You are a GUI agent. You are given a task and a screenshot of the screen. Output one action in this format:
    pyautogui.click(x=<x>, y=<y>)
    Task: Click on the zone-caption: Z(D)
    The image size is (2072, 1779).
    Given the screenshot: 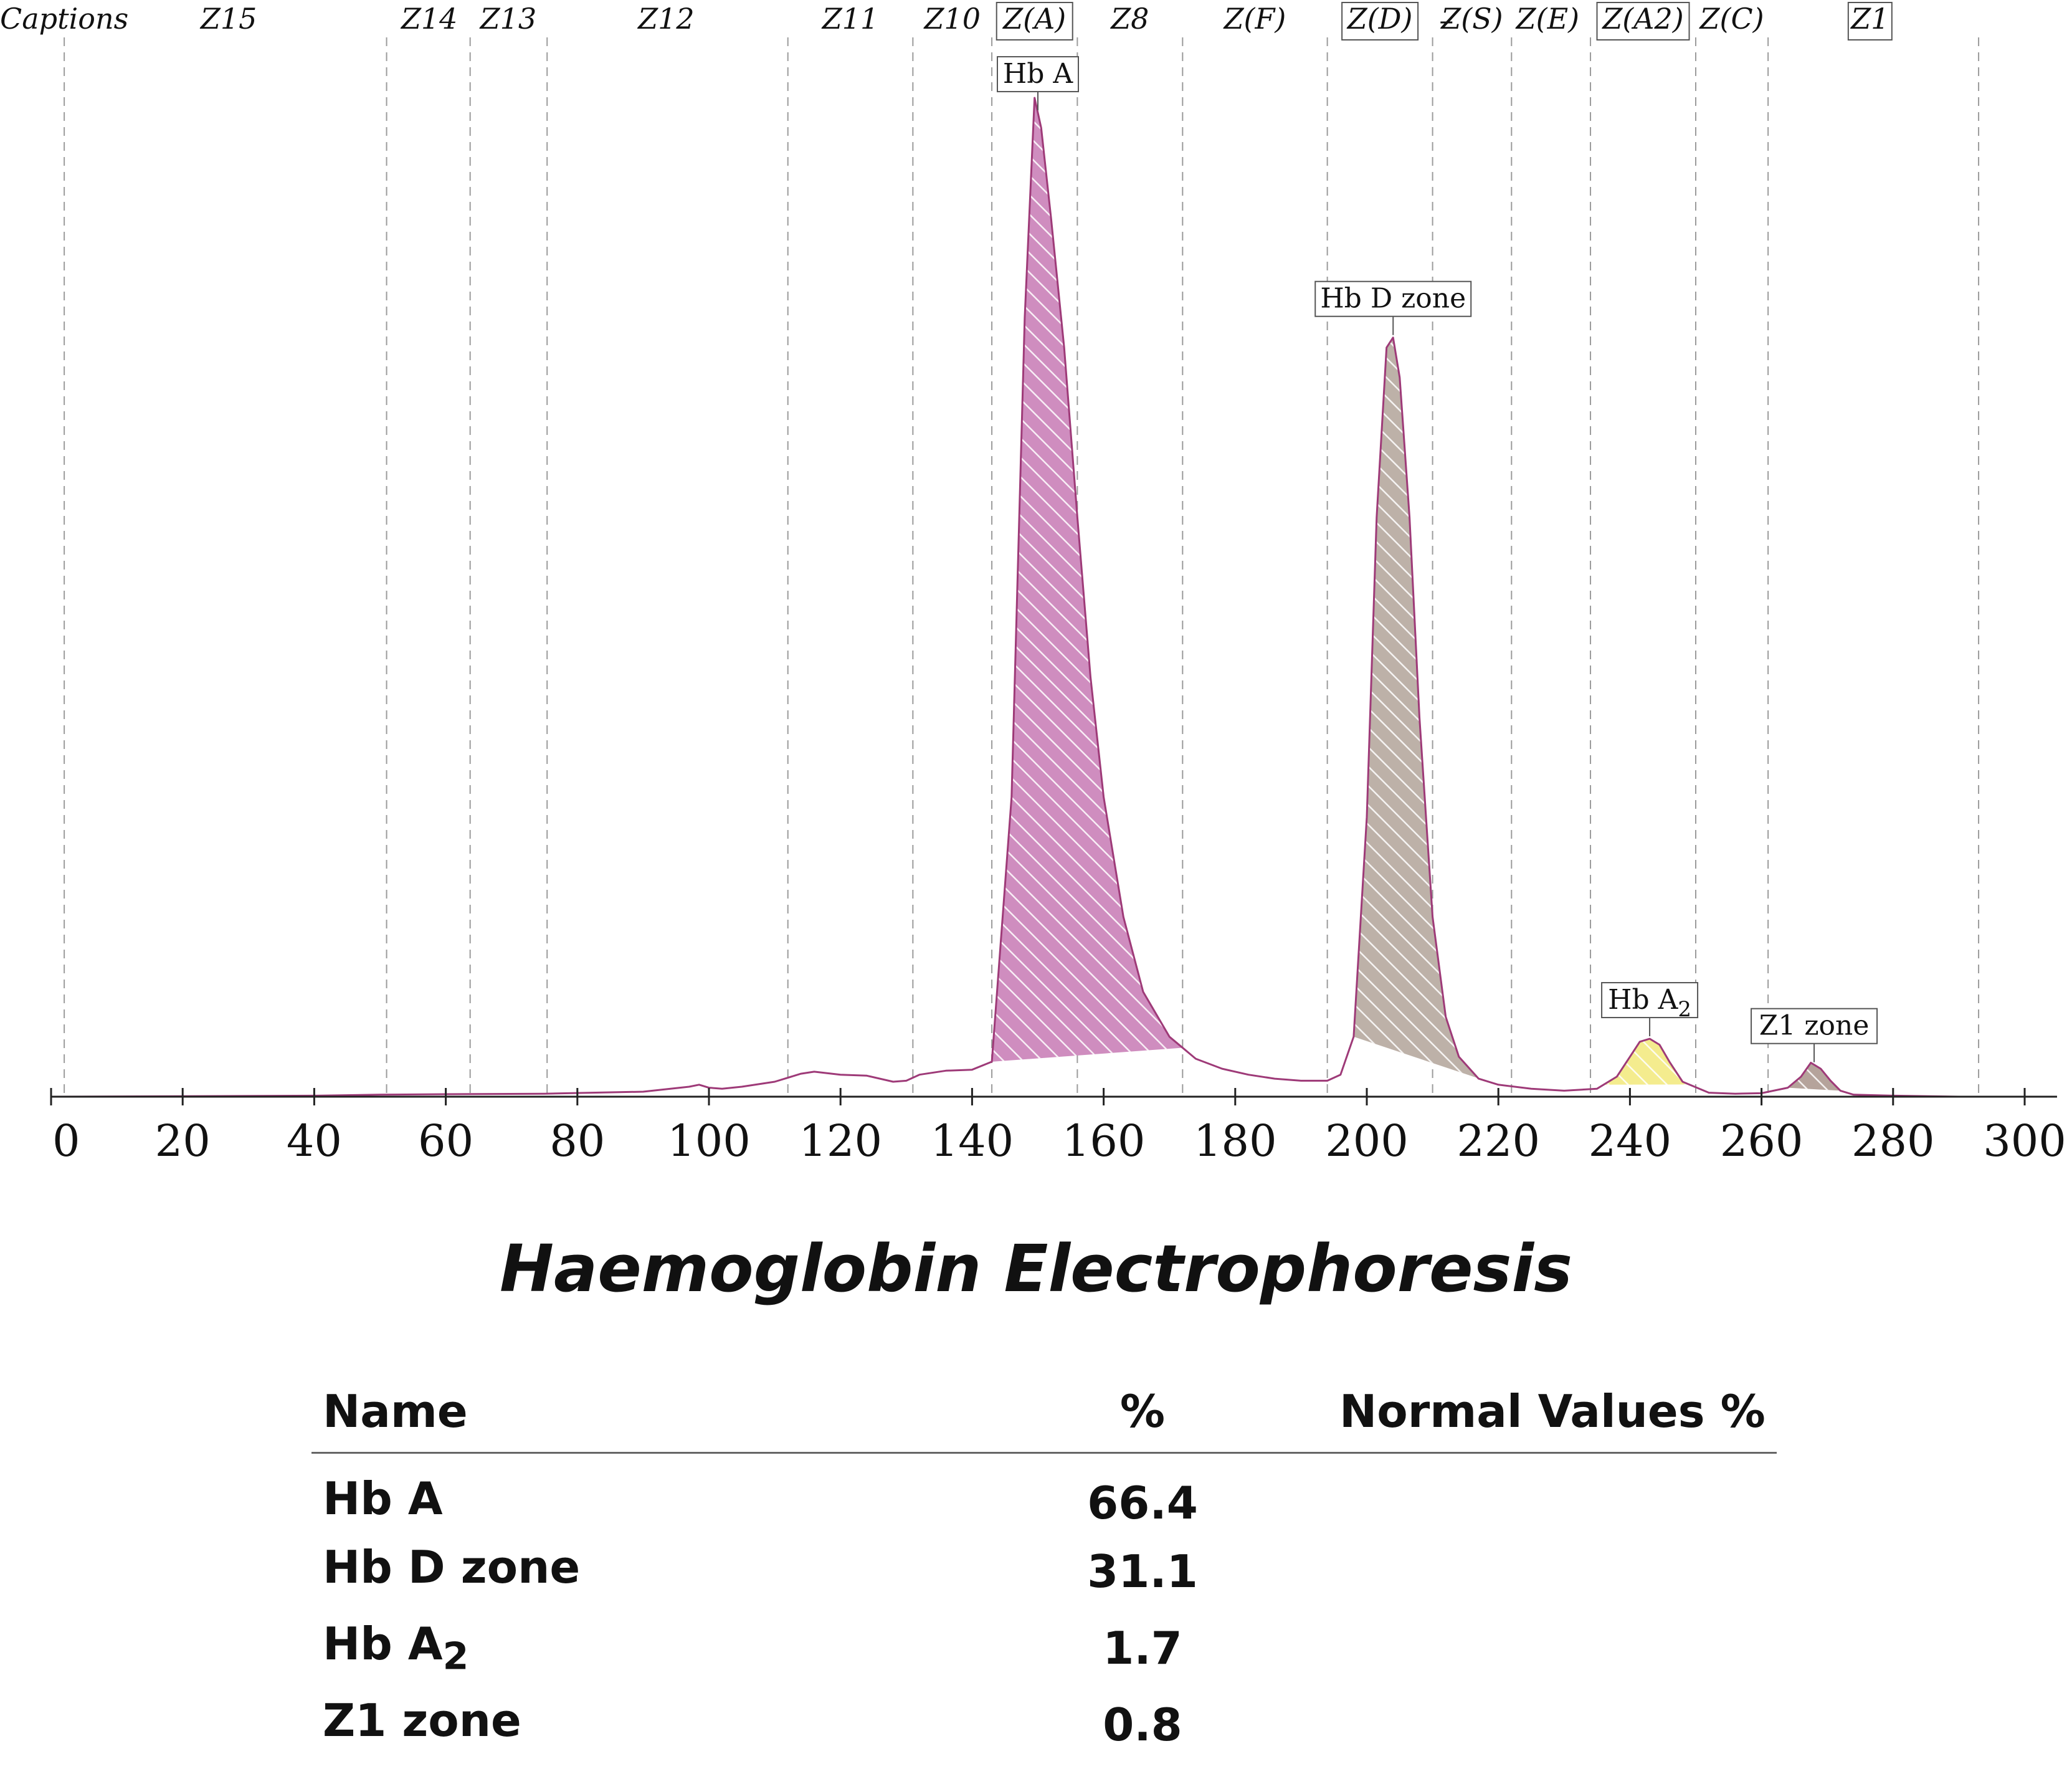 What is the action you would take?
    pyautogui.click(x=1379, y=19)
    